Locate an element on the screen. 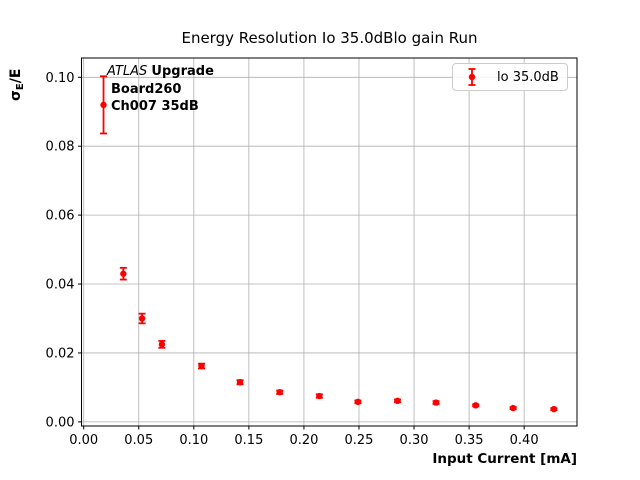 This screenshot has height=480, width=640. legend-box: lo 35.0dB is located at coordinates (510, 77).